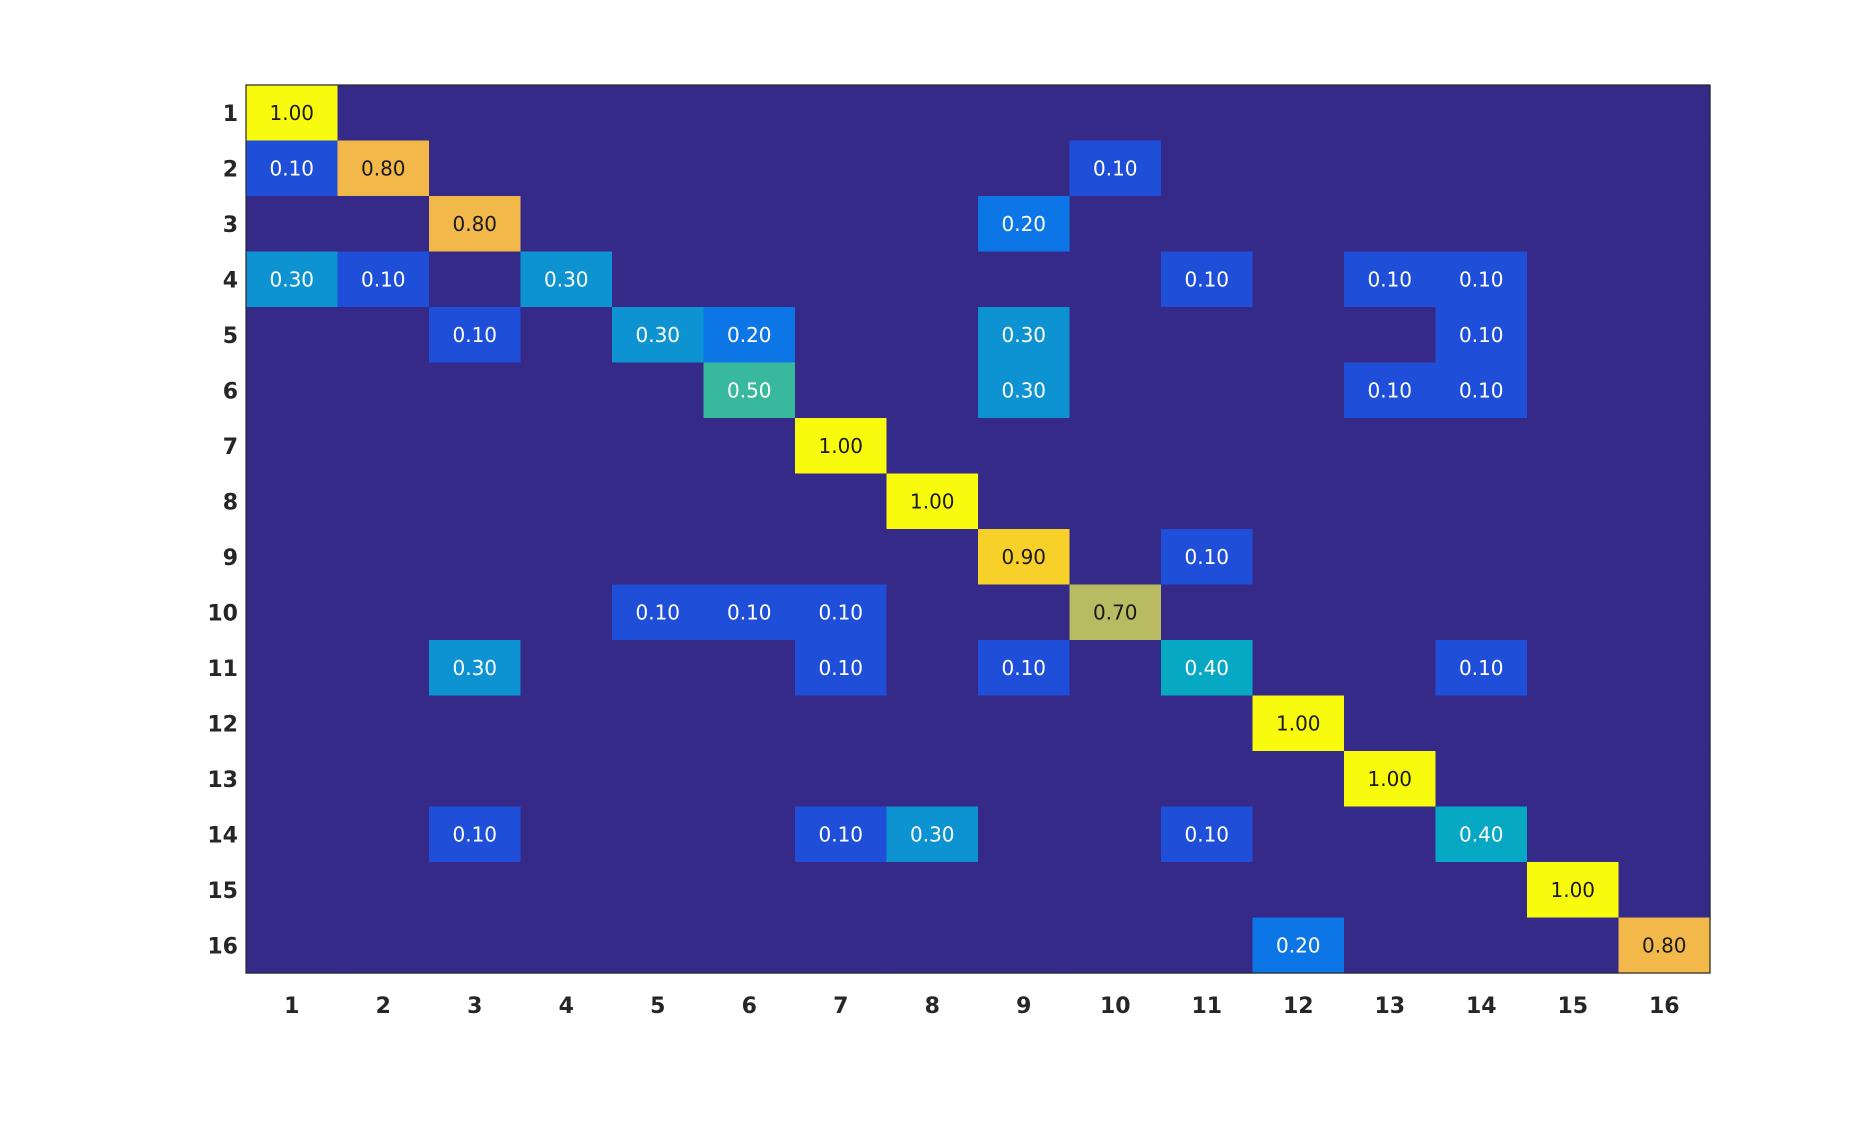  I want to click on heatmap-cell-r3-c16, so click(1664, 224).